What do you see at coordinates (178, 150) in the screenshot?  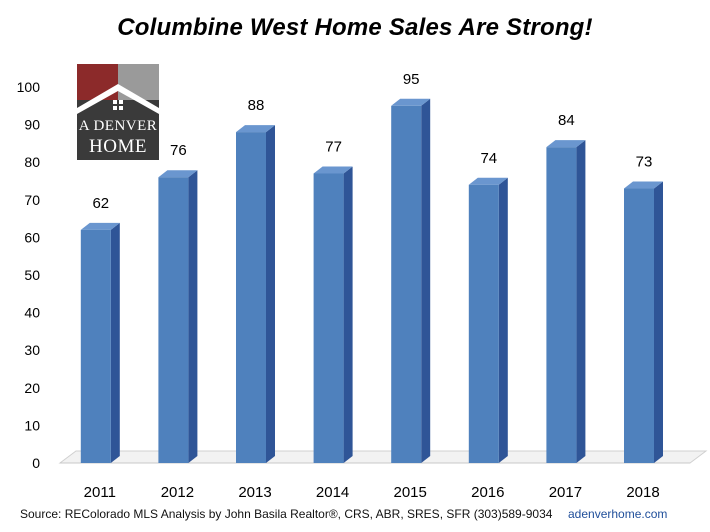 I see `data-label: 76` at bounding box center [178, 150].